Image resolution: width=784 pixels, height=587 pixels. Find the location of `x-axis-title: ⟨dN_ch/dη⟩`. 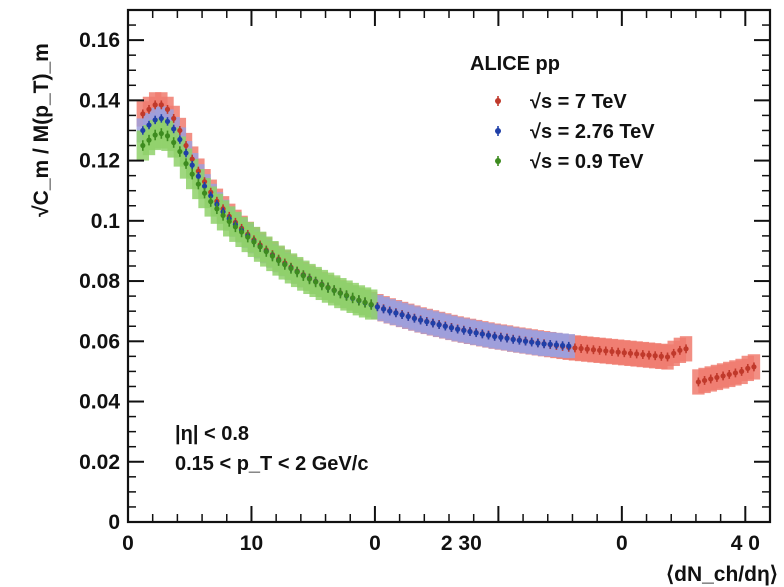

x-axis-title: ⟨dN_ch/dη⟩ is located at coordinates (722, 574).